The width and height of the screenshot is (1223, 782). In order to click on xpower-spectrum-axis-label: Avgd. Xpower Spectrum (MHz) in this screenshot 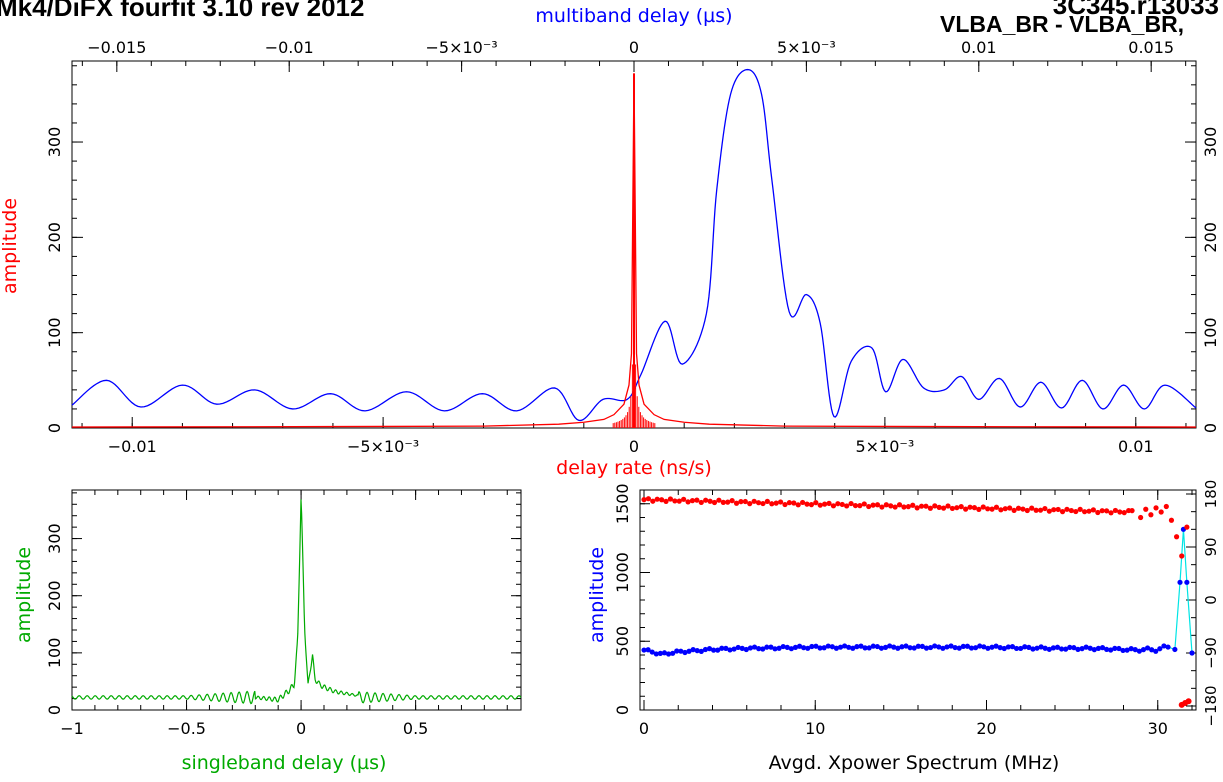, I will do `click(914, 763)`.